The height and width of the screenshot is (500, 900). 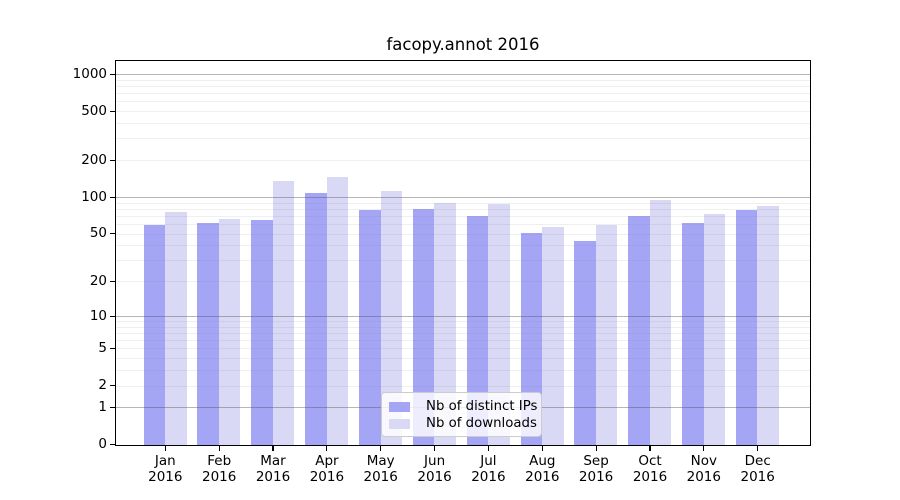 What do you see at coordinates (229, 331) in the screenshot?
I see `bar-downloads-feb` at bounding box center [229, 331].